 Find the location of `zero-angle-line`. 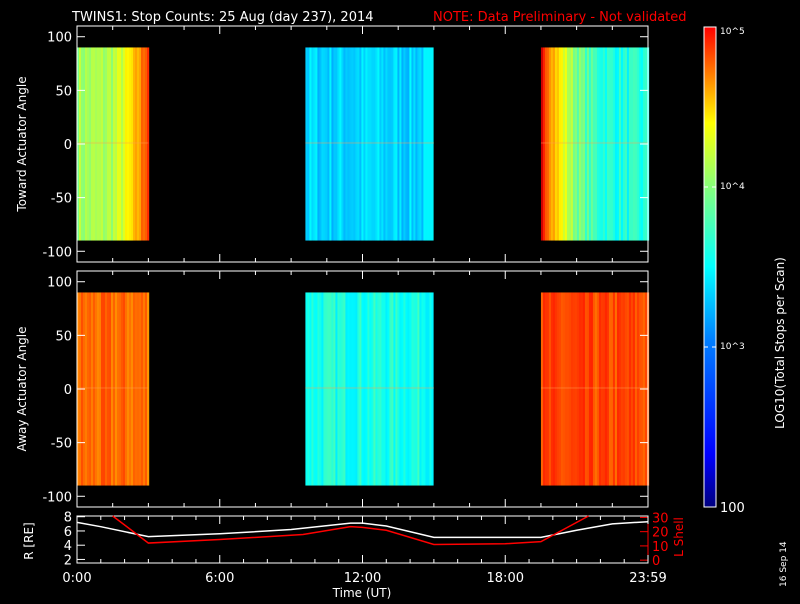

zero-angle-line is located at coordinates (369, 142).